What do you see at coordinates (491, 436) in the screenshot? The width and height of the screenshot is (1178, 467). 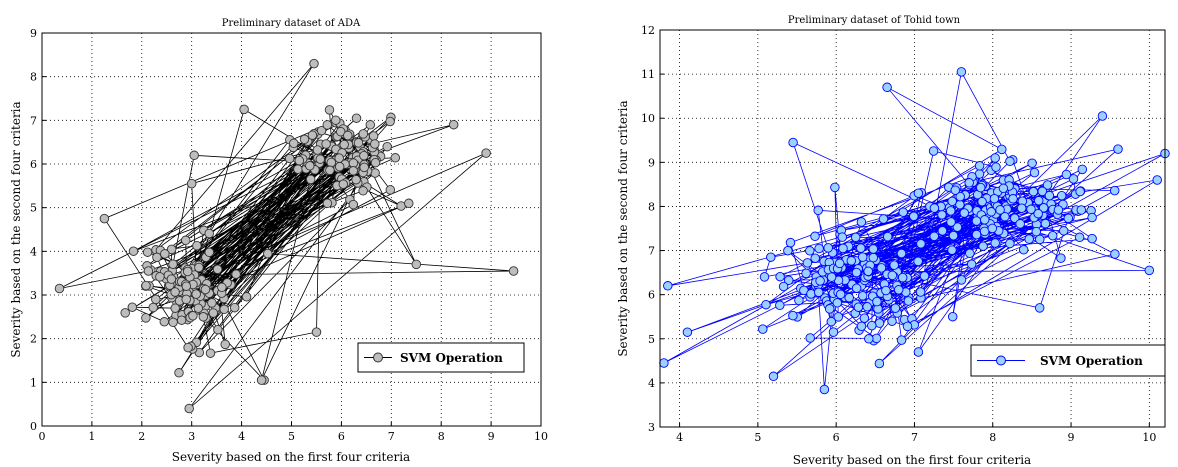 I see `chart-ada-xtick-label-9: 9` at bounding box center [491, 436].